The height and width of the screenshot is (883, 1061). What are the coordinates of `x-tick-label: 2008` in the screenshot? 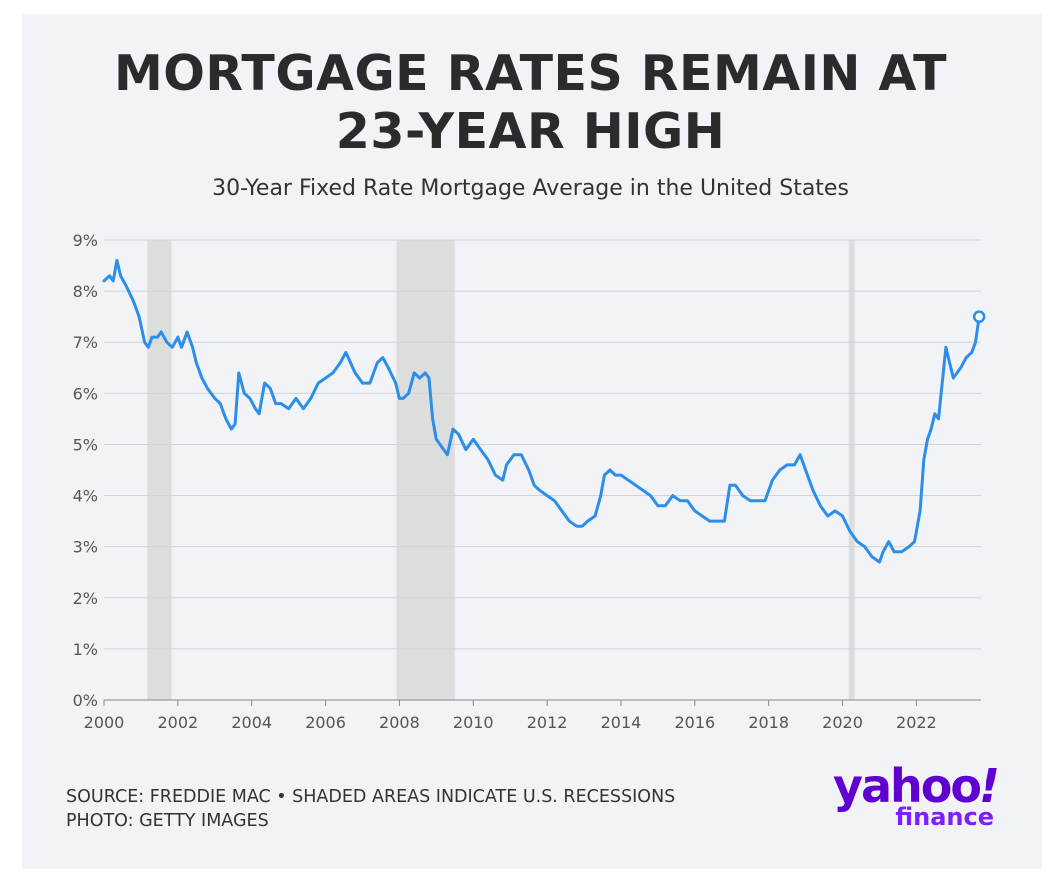 It's located at (399, 722).